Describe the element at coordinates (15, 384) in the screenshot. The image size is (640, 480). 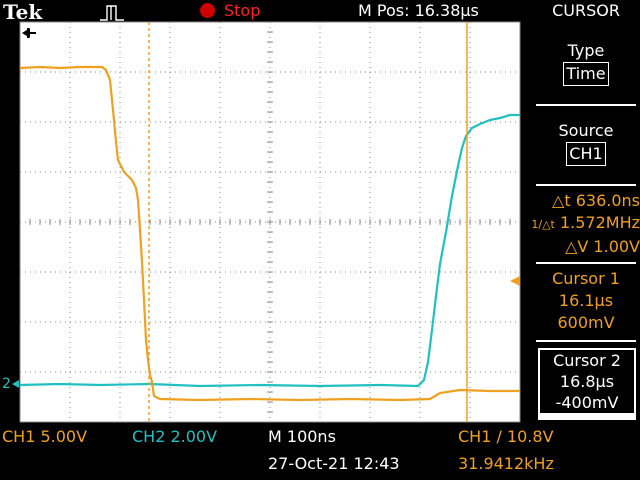
I see `ch2-ground-marker` at that location.